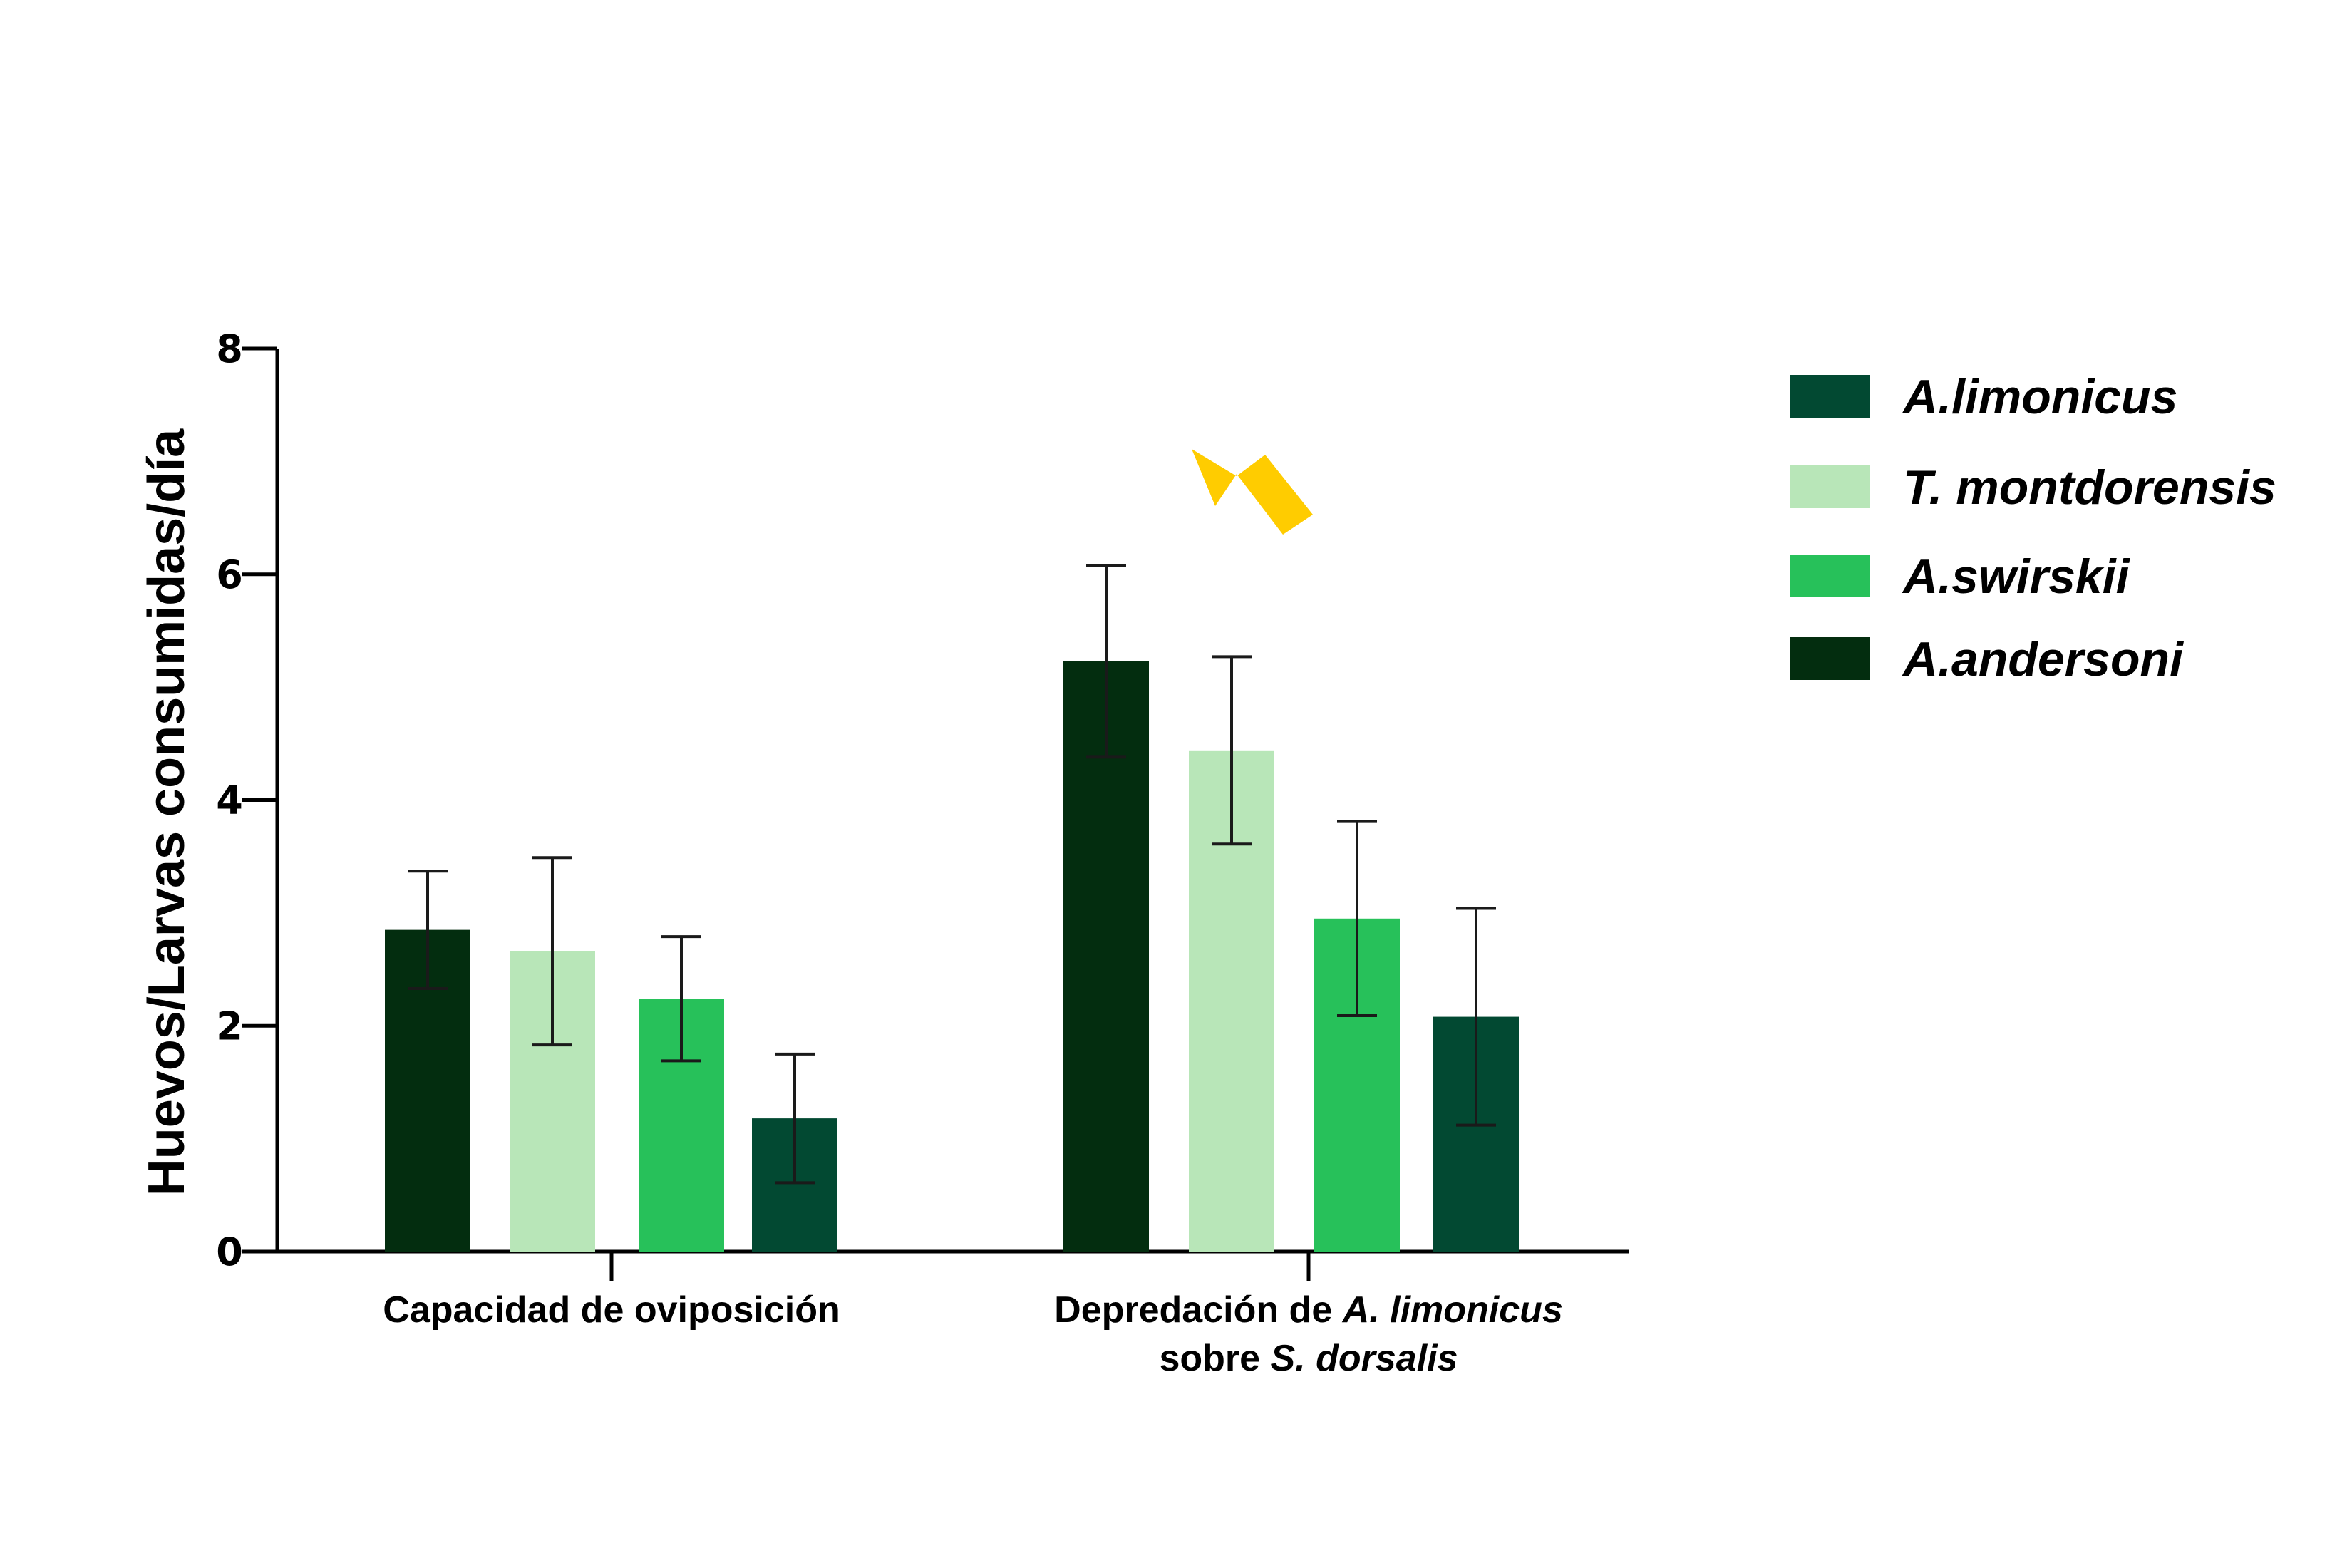 This screenshot has height=1568, width=2352. What do you see at coordinates (1252, 492) in the screenshot?
I see `highlight-arrow-icon` at bounding box center [1252, 492].